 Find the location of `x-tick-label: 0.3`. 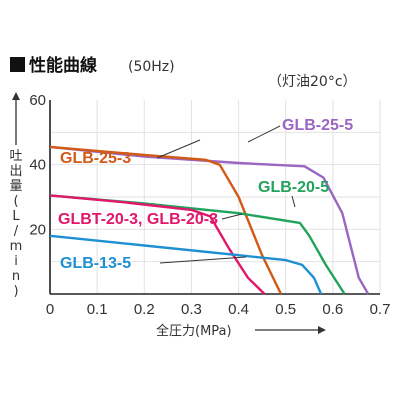

x-tick-label: 0.3 is located at coordinates (191, 309).